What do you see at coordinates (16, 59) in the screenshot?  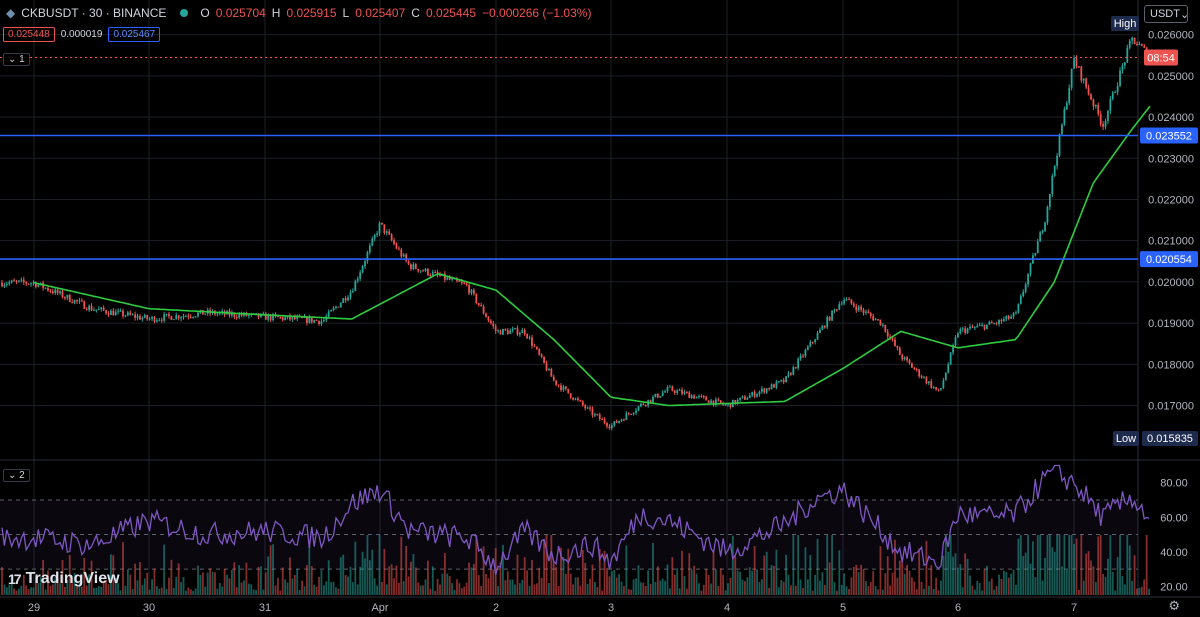 I see `pane-1-collapse-button: ⌄ 1` at bounding box center [16, 59].